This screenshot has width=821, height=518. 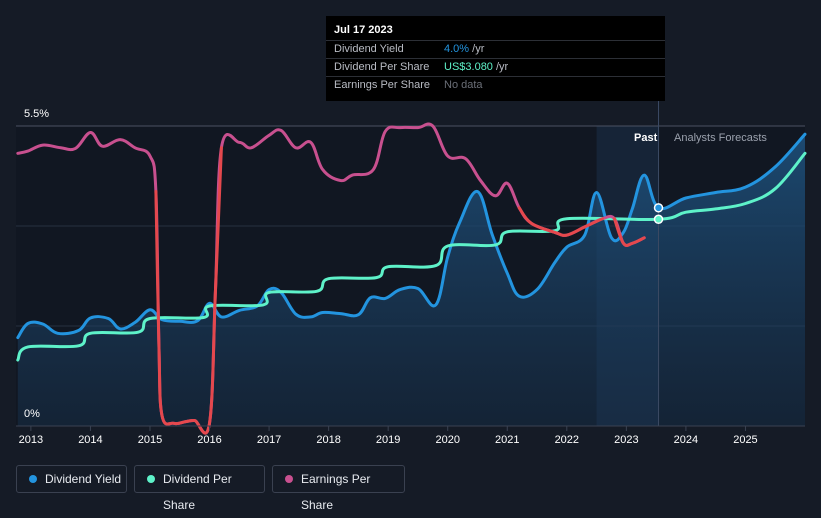 I want to click on x-tick-label: 2025, so click(x=745, y=440).